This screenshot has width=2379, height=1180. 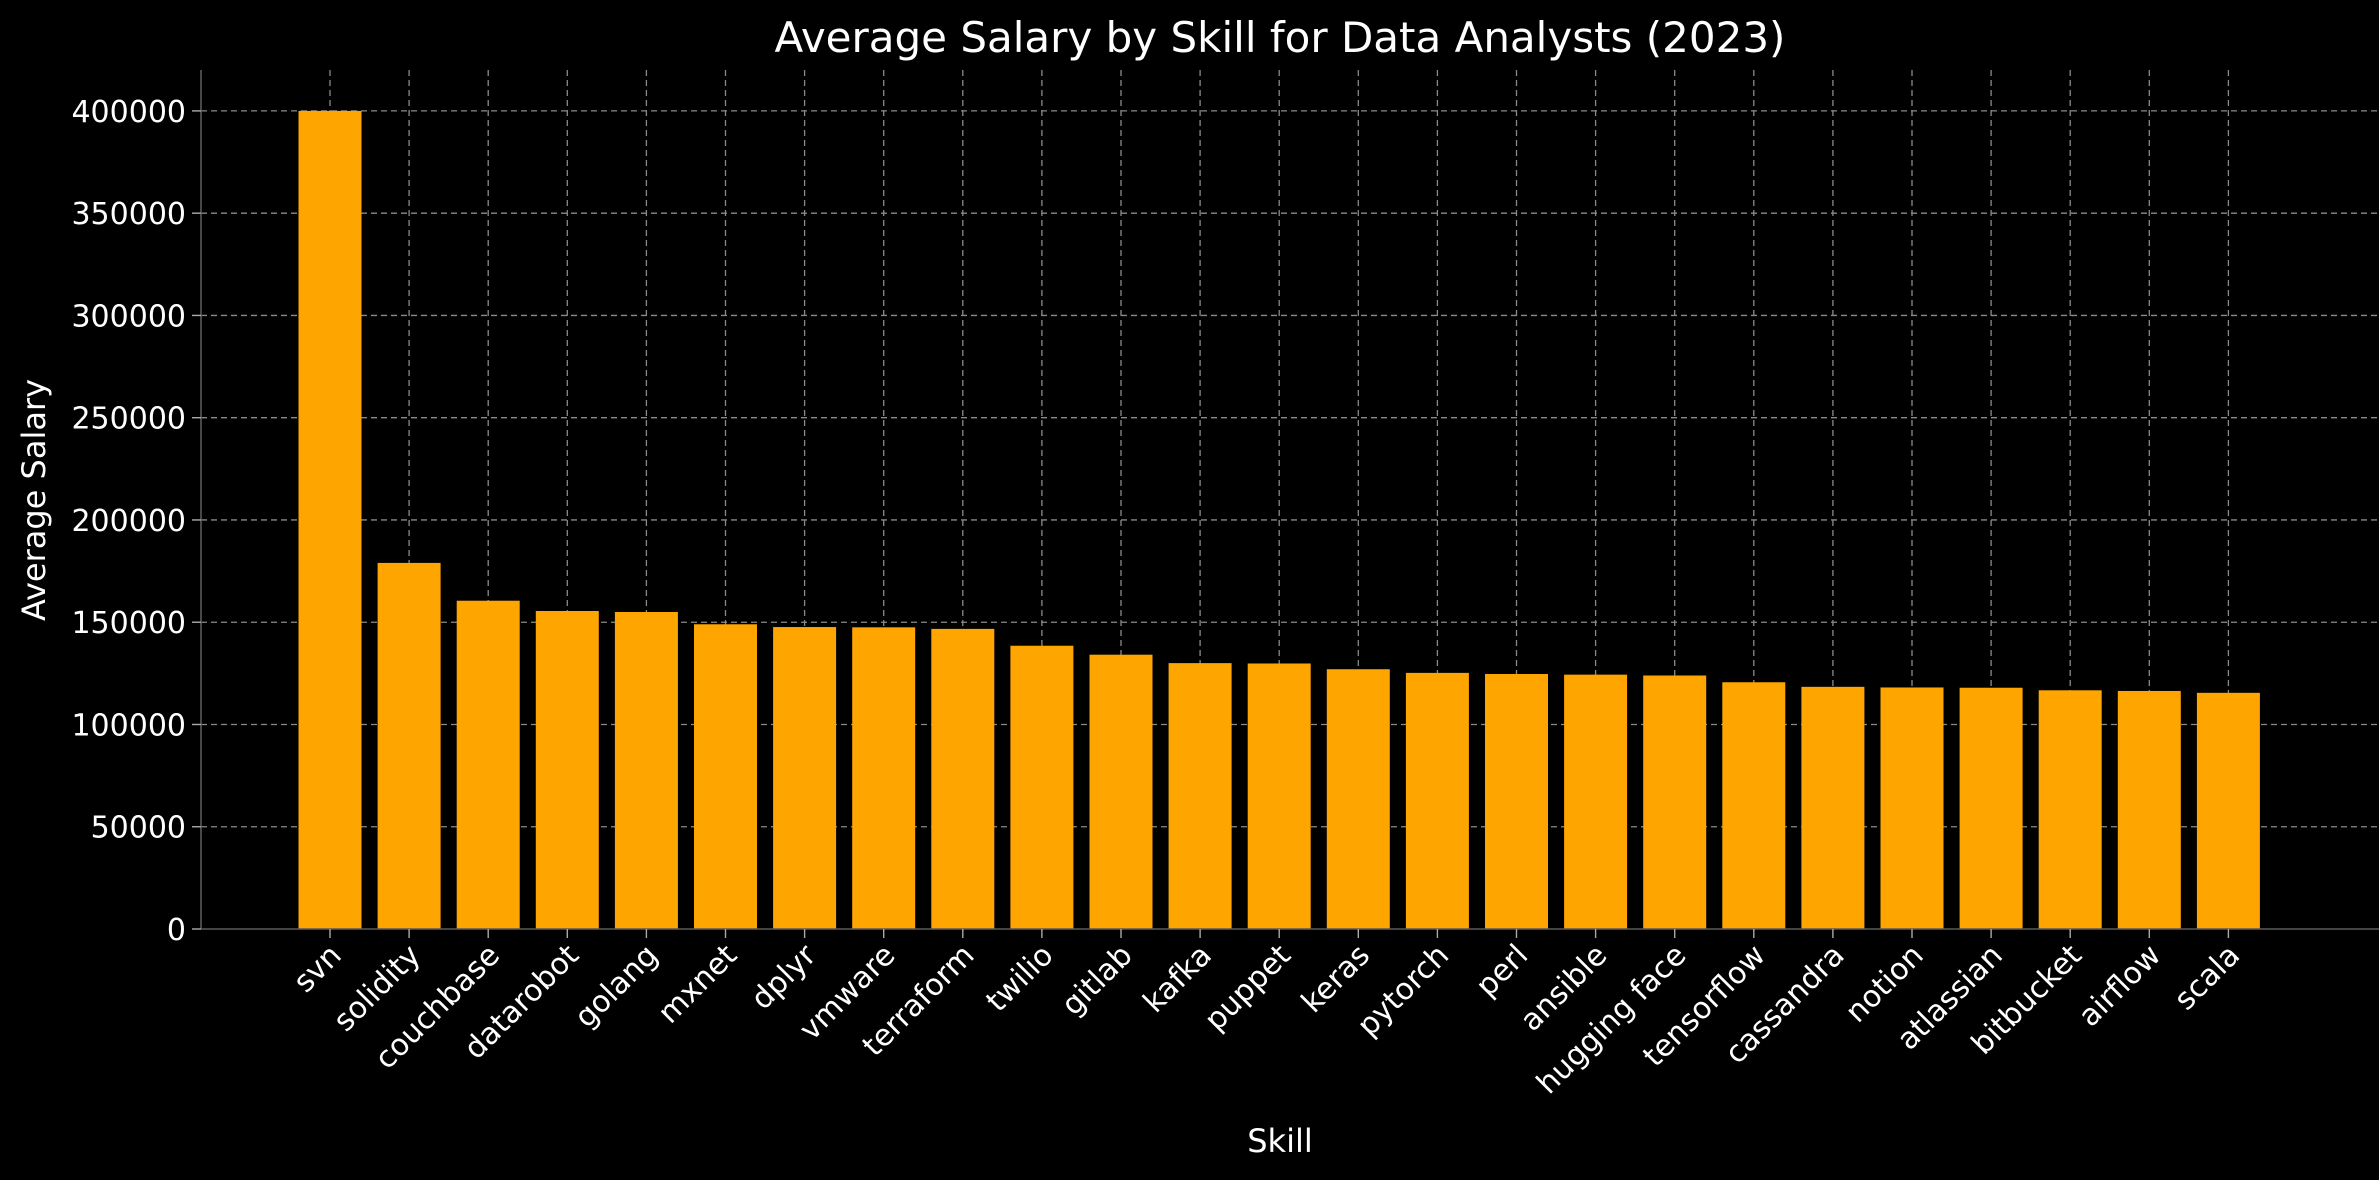 I want to click on bar-twilio, so click(x=1042, y=787).